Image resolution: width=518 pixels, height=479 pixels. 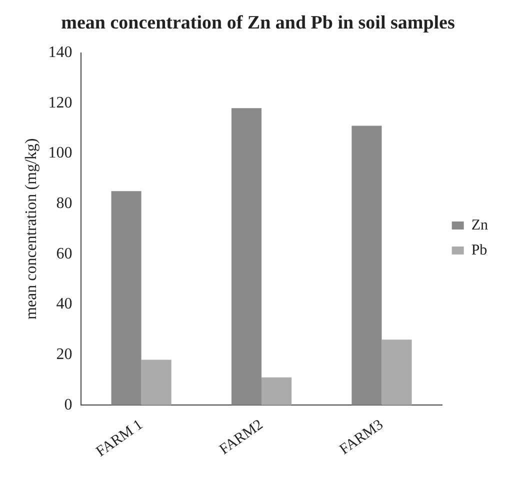 What do you see at coordinates (64, 203) in the screenshot?
I see `y-tick-label: 80` at bounding box center [64, 203].